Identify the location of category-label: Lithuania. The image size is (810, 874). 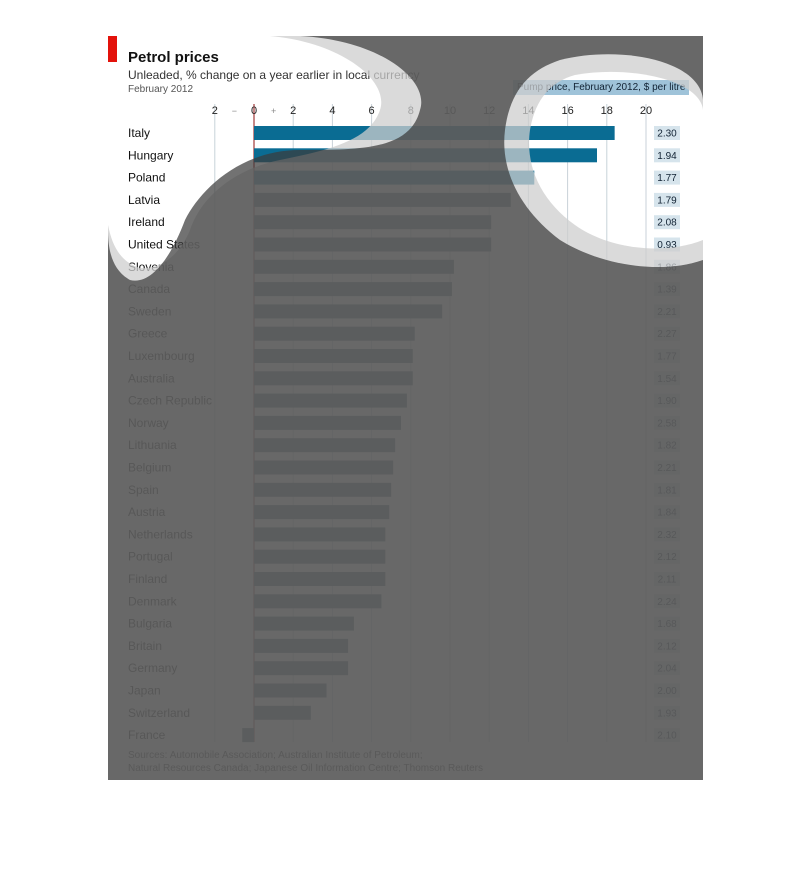
(152, 445).